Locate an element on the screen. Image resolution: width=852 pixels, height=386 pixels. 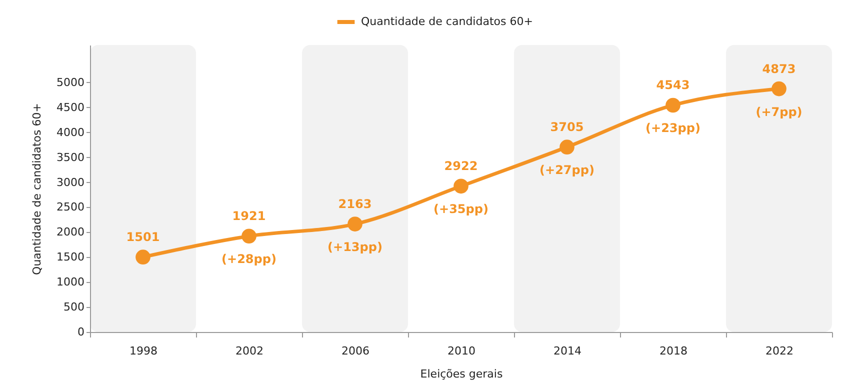
annotation: (+7pp) is located at coordinates (779, 111).